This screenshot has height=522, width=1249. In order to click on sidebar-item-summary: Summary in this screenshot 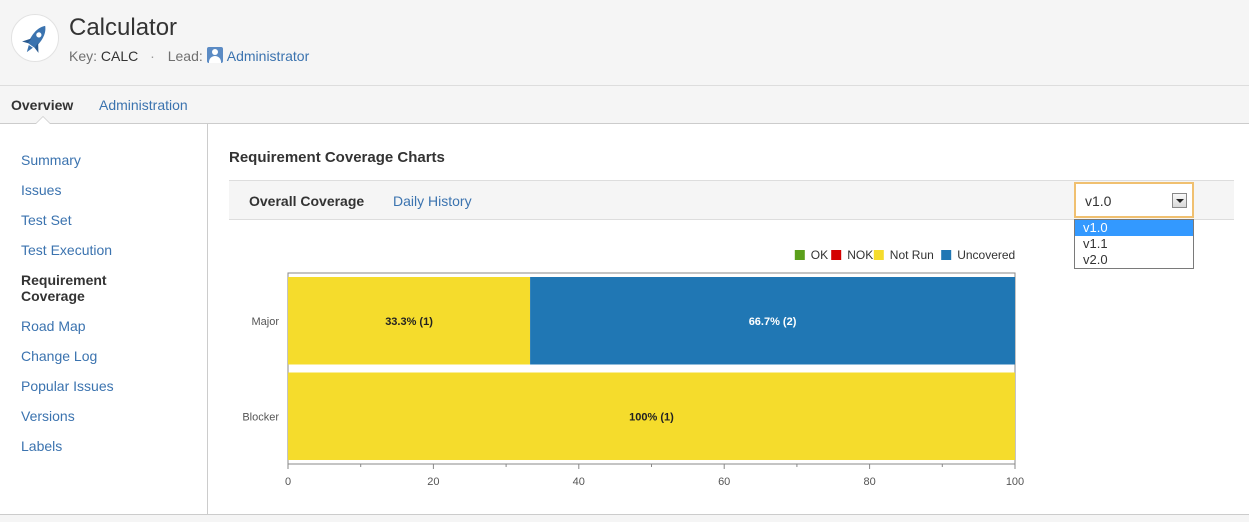, I will do `click(51, 160)`.